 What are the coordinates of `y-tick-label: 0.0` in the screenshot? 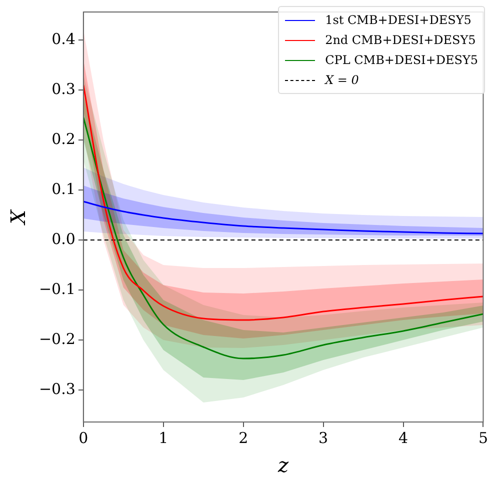 It's located at (64, 239).